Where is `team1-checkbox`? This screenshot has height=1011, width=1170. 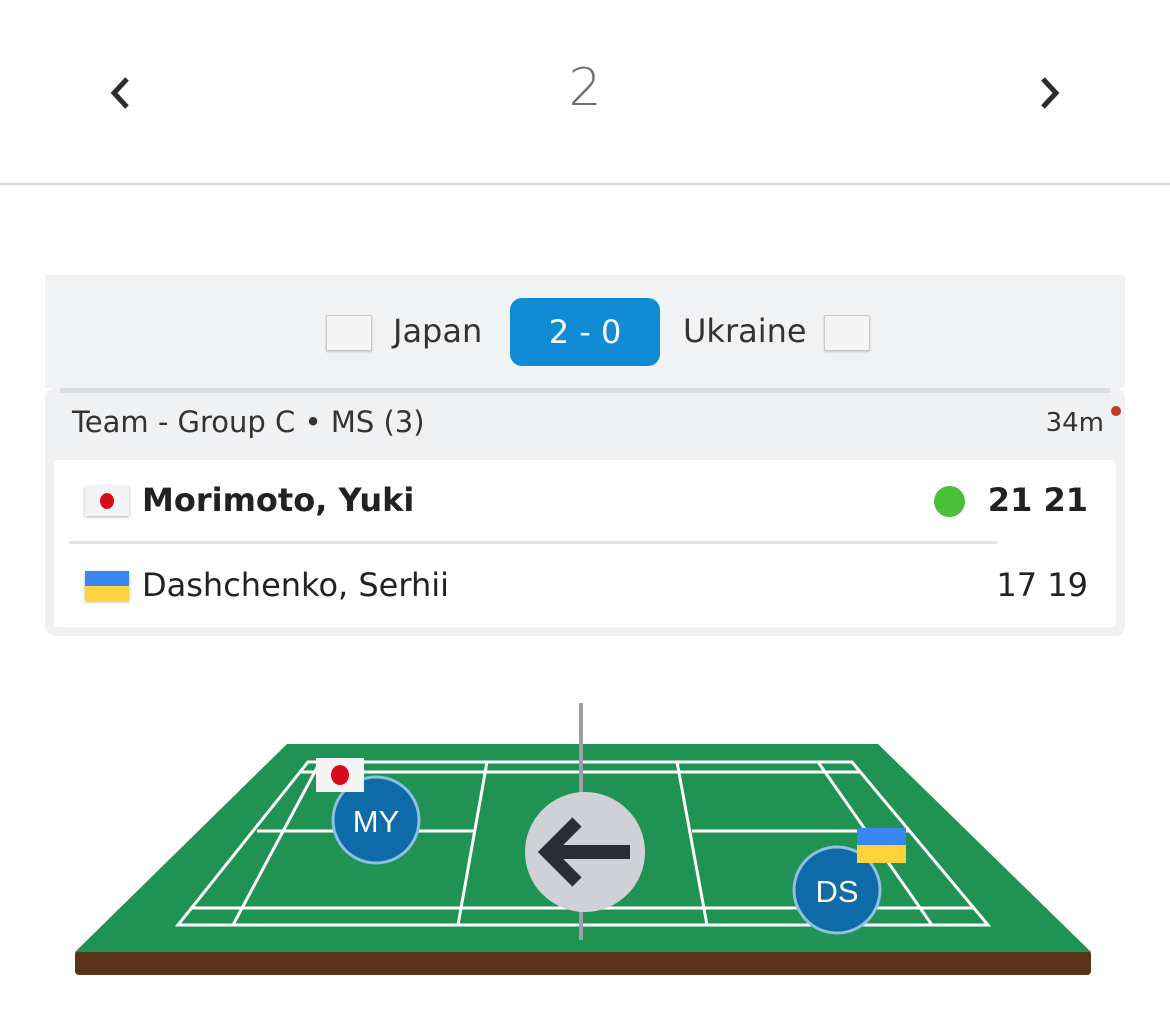 team1-checkbox is located at coordinates (349, 333).